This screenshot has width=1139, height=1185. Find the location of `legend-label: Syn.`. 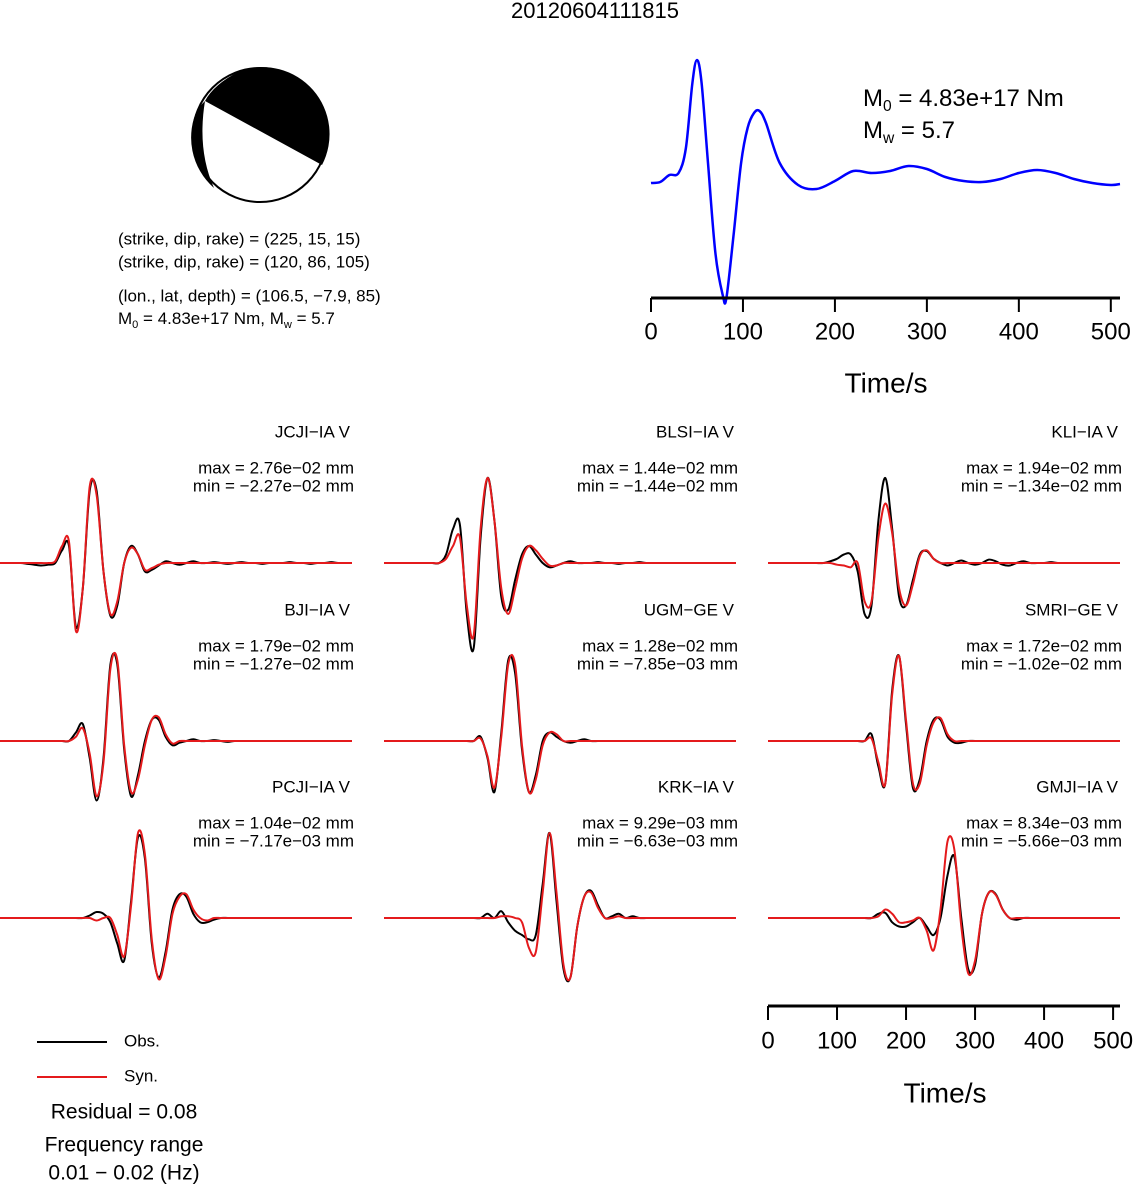

legend-label: Syn. is located at coordinates (141, 1075).